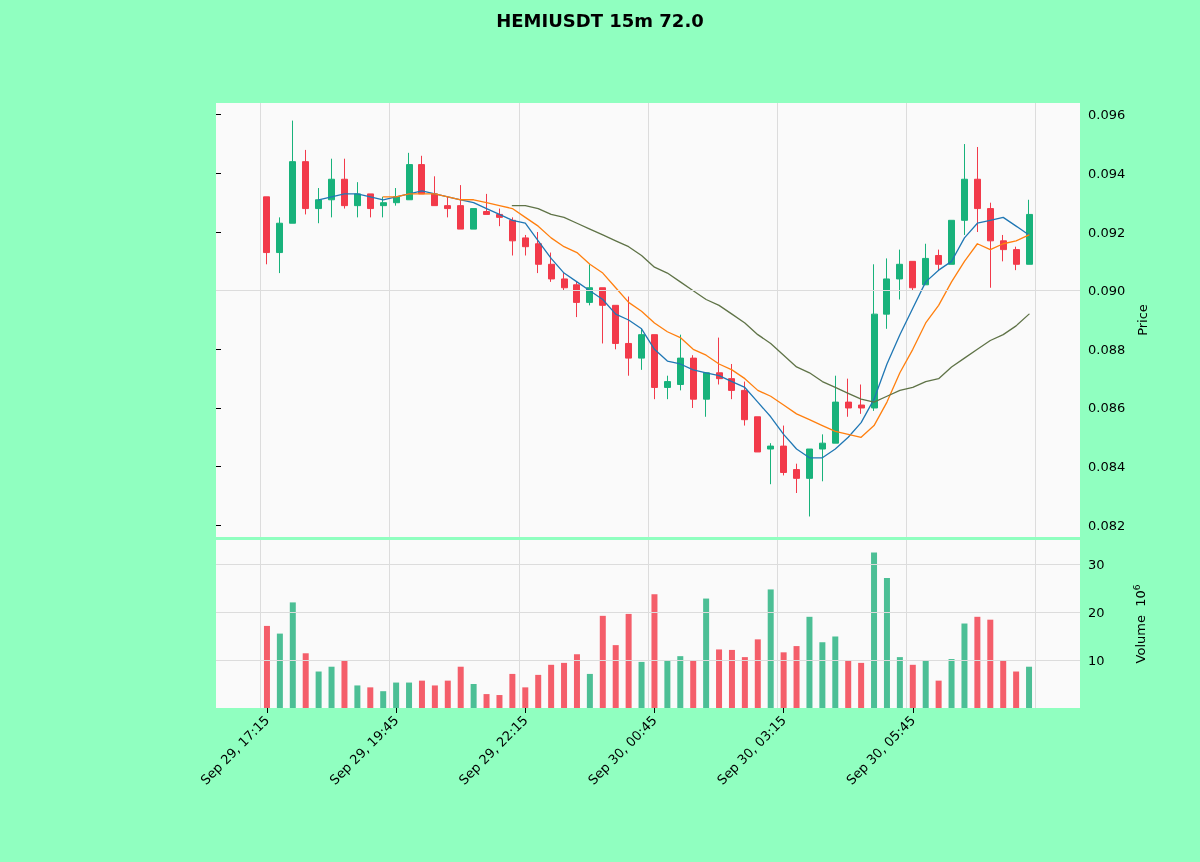 The image size is (1200, 862). Describe the element at coordinates (1143, 320) in the screenshot. I see `y-axis-title: Price` at that location.